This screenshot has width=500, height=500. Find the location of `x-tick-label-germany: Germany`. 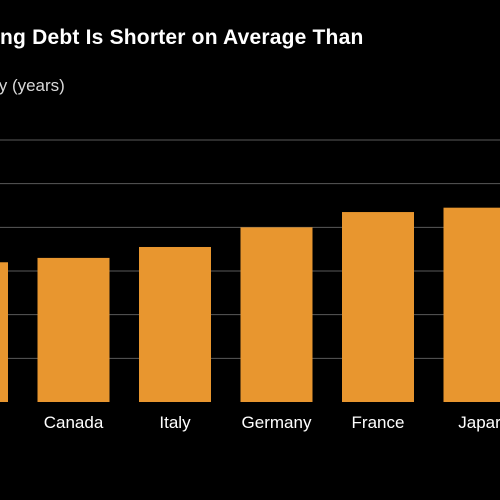

x-tick-label-germany: Germany is located at coordinates (277, 422).